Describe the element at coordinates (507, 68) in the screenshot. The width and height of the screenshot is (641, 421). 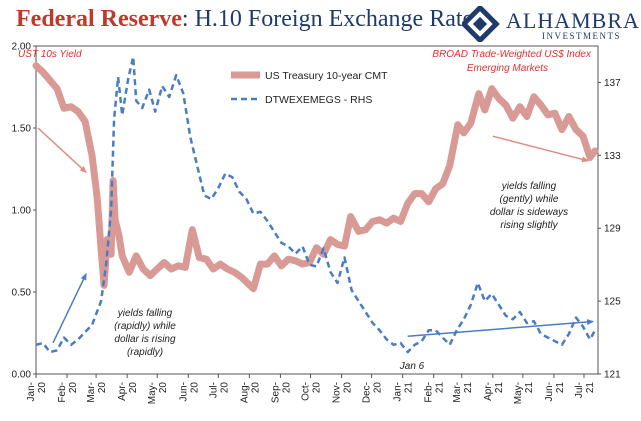
I see `right-axis-label-line2: Emerging Markets` at that location.